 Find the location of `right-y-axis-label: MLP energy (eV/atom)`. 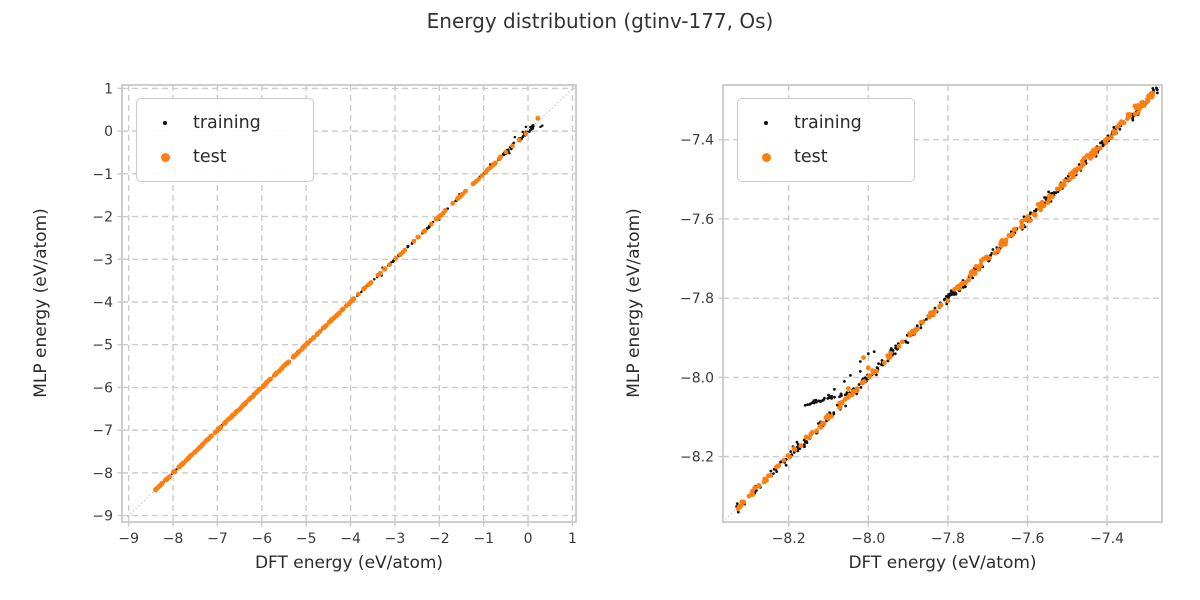

right-y-axis-label: MLP energy (eV/atom) is located at coordinates (634, 303).